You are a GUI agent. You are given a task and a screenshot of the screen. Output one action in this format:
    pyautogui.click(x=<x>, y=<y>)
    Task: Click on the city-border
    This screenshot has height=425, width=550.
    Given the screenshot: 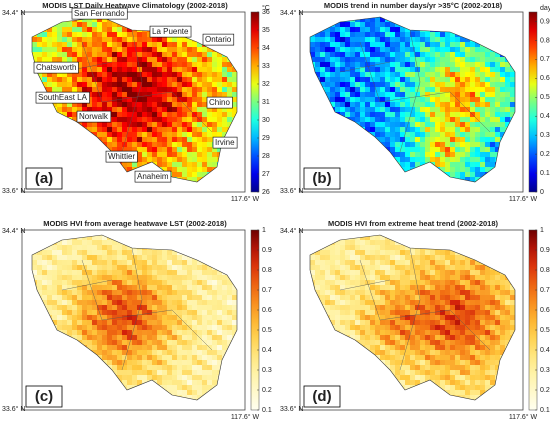 What is the action you would take?
    pyautogui.click(x=137, y=56)
    